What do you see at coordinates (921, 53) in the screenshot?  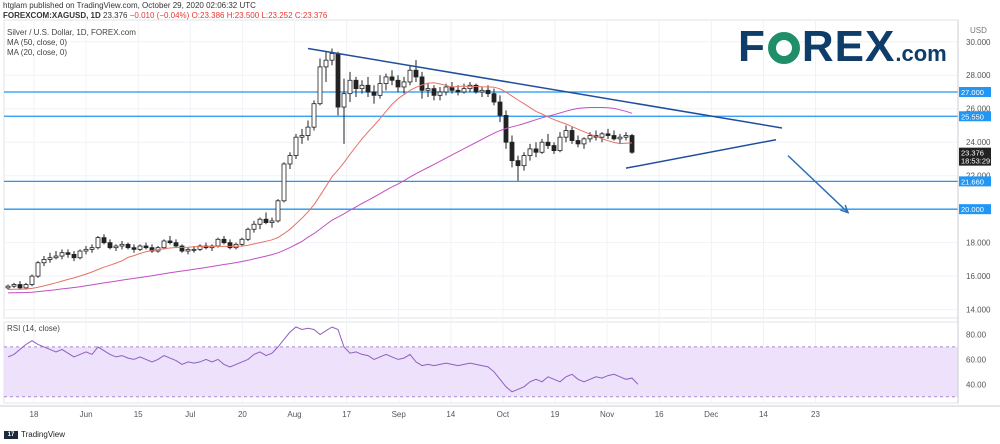 I see `logo-text-com: .com` at bounding box center [921, 53].